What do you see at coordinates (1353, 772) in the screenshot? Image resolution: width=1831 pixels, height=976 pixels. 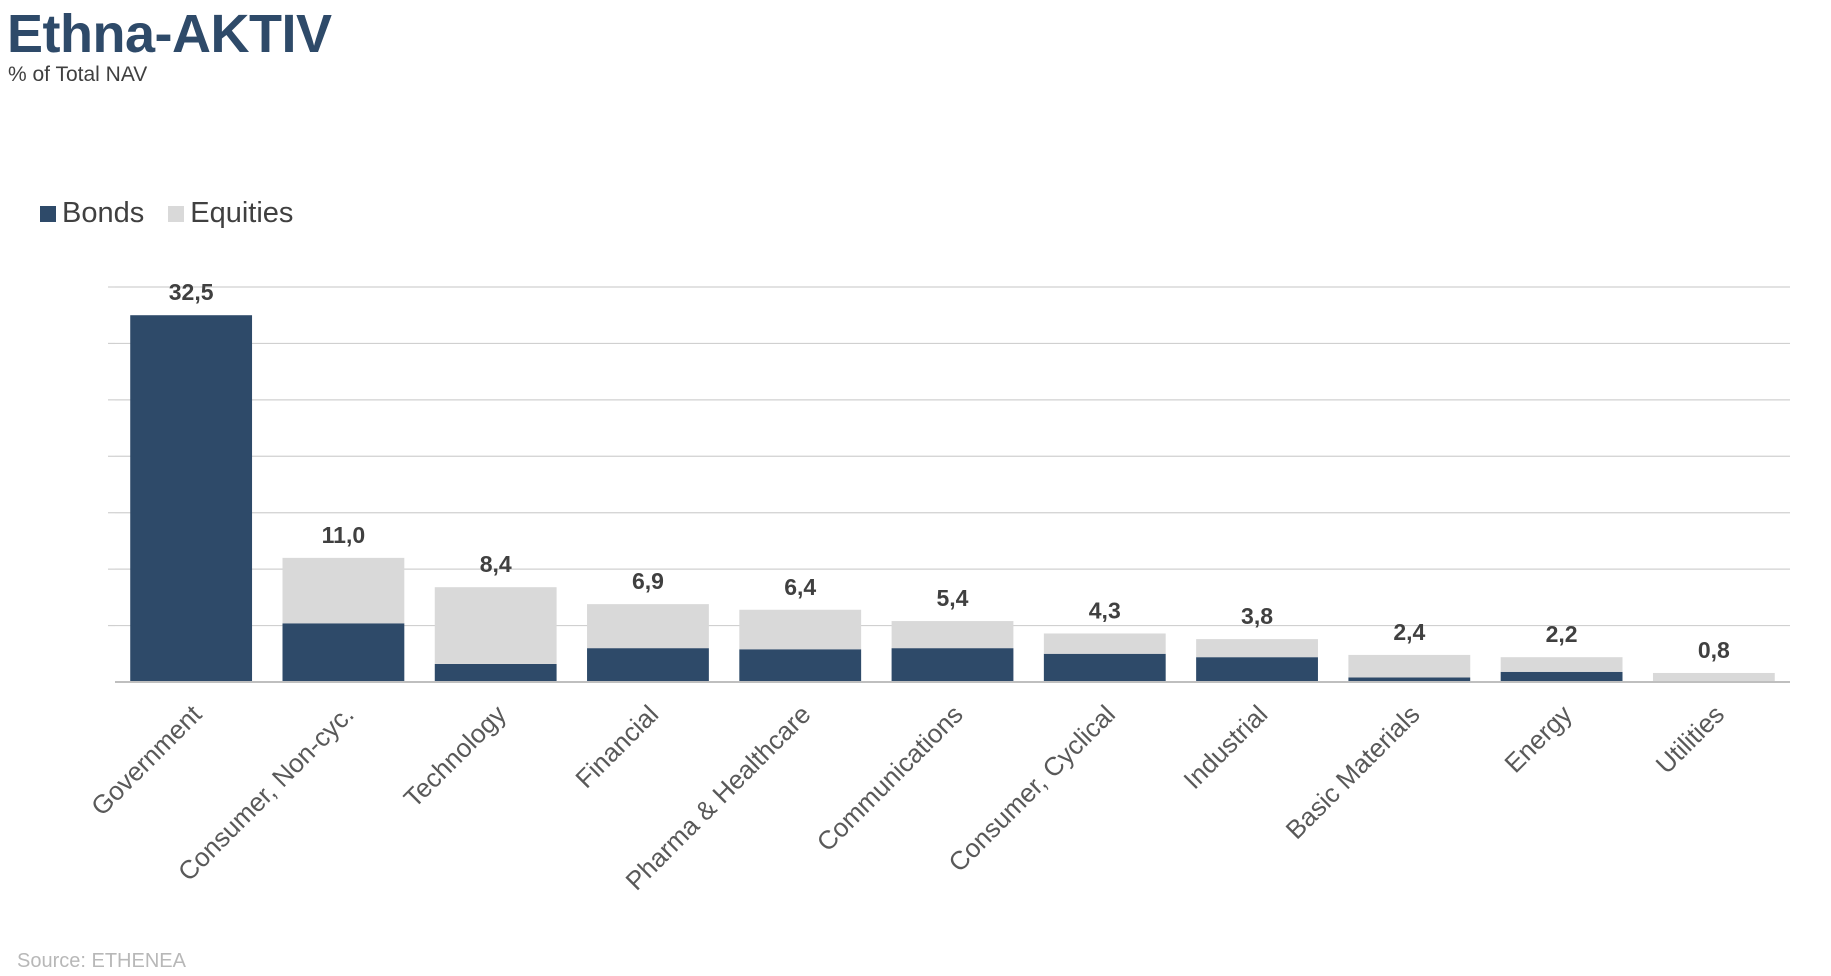 I see `category-label: Basic Materials` at bounding box center [1353, 772].